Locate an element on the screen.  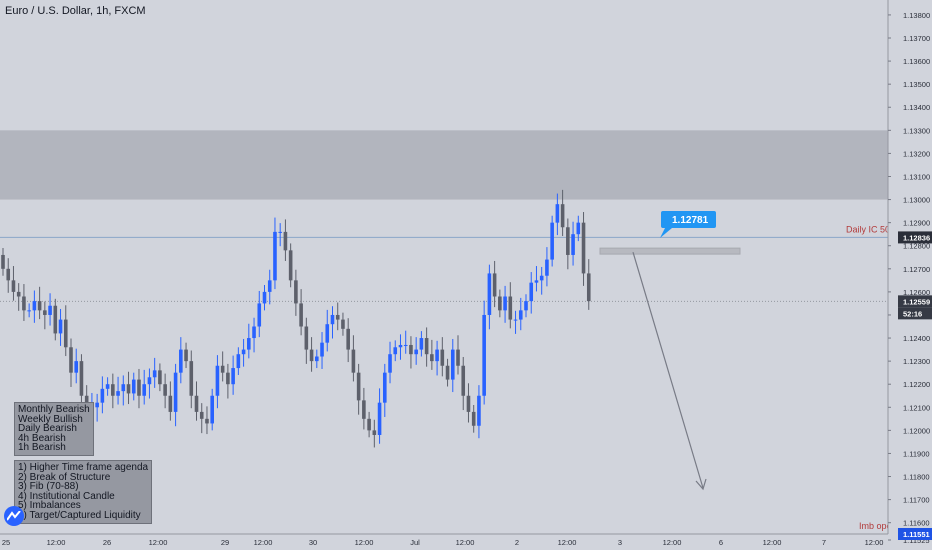
tradingview-logo-icon is located at coordinates (14, 516).